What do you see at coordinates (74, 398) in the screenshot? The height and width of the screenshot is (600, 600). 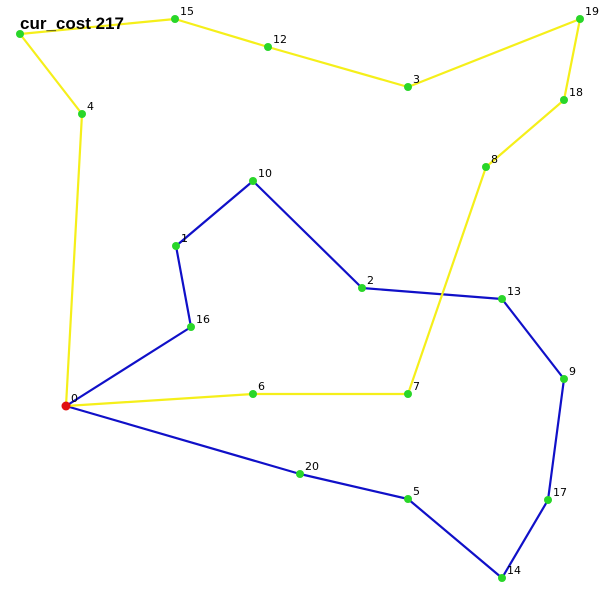 I see `node-label-0: 0` at bounding box center [74, 398].